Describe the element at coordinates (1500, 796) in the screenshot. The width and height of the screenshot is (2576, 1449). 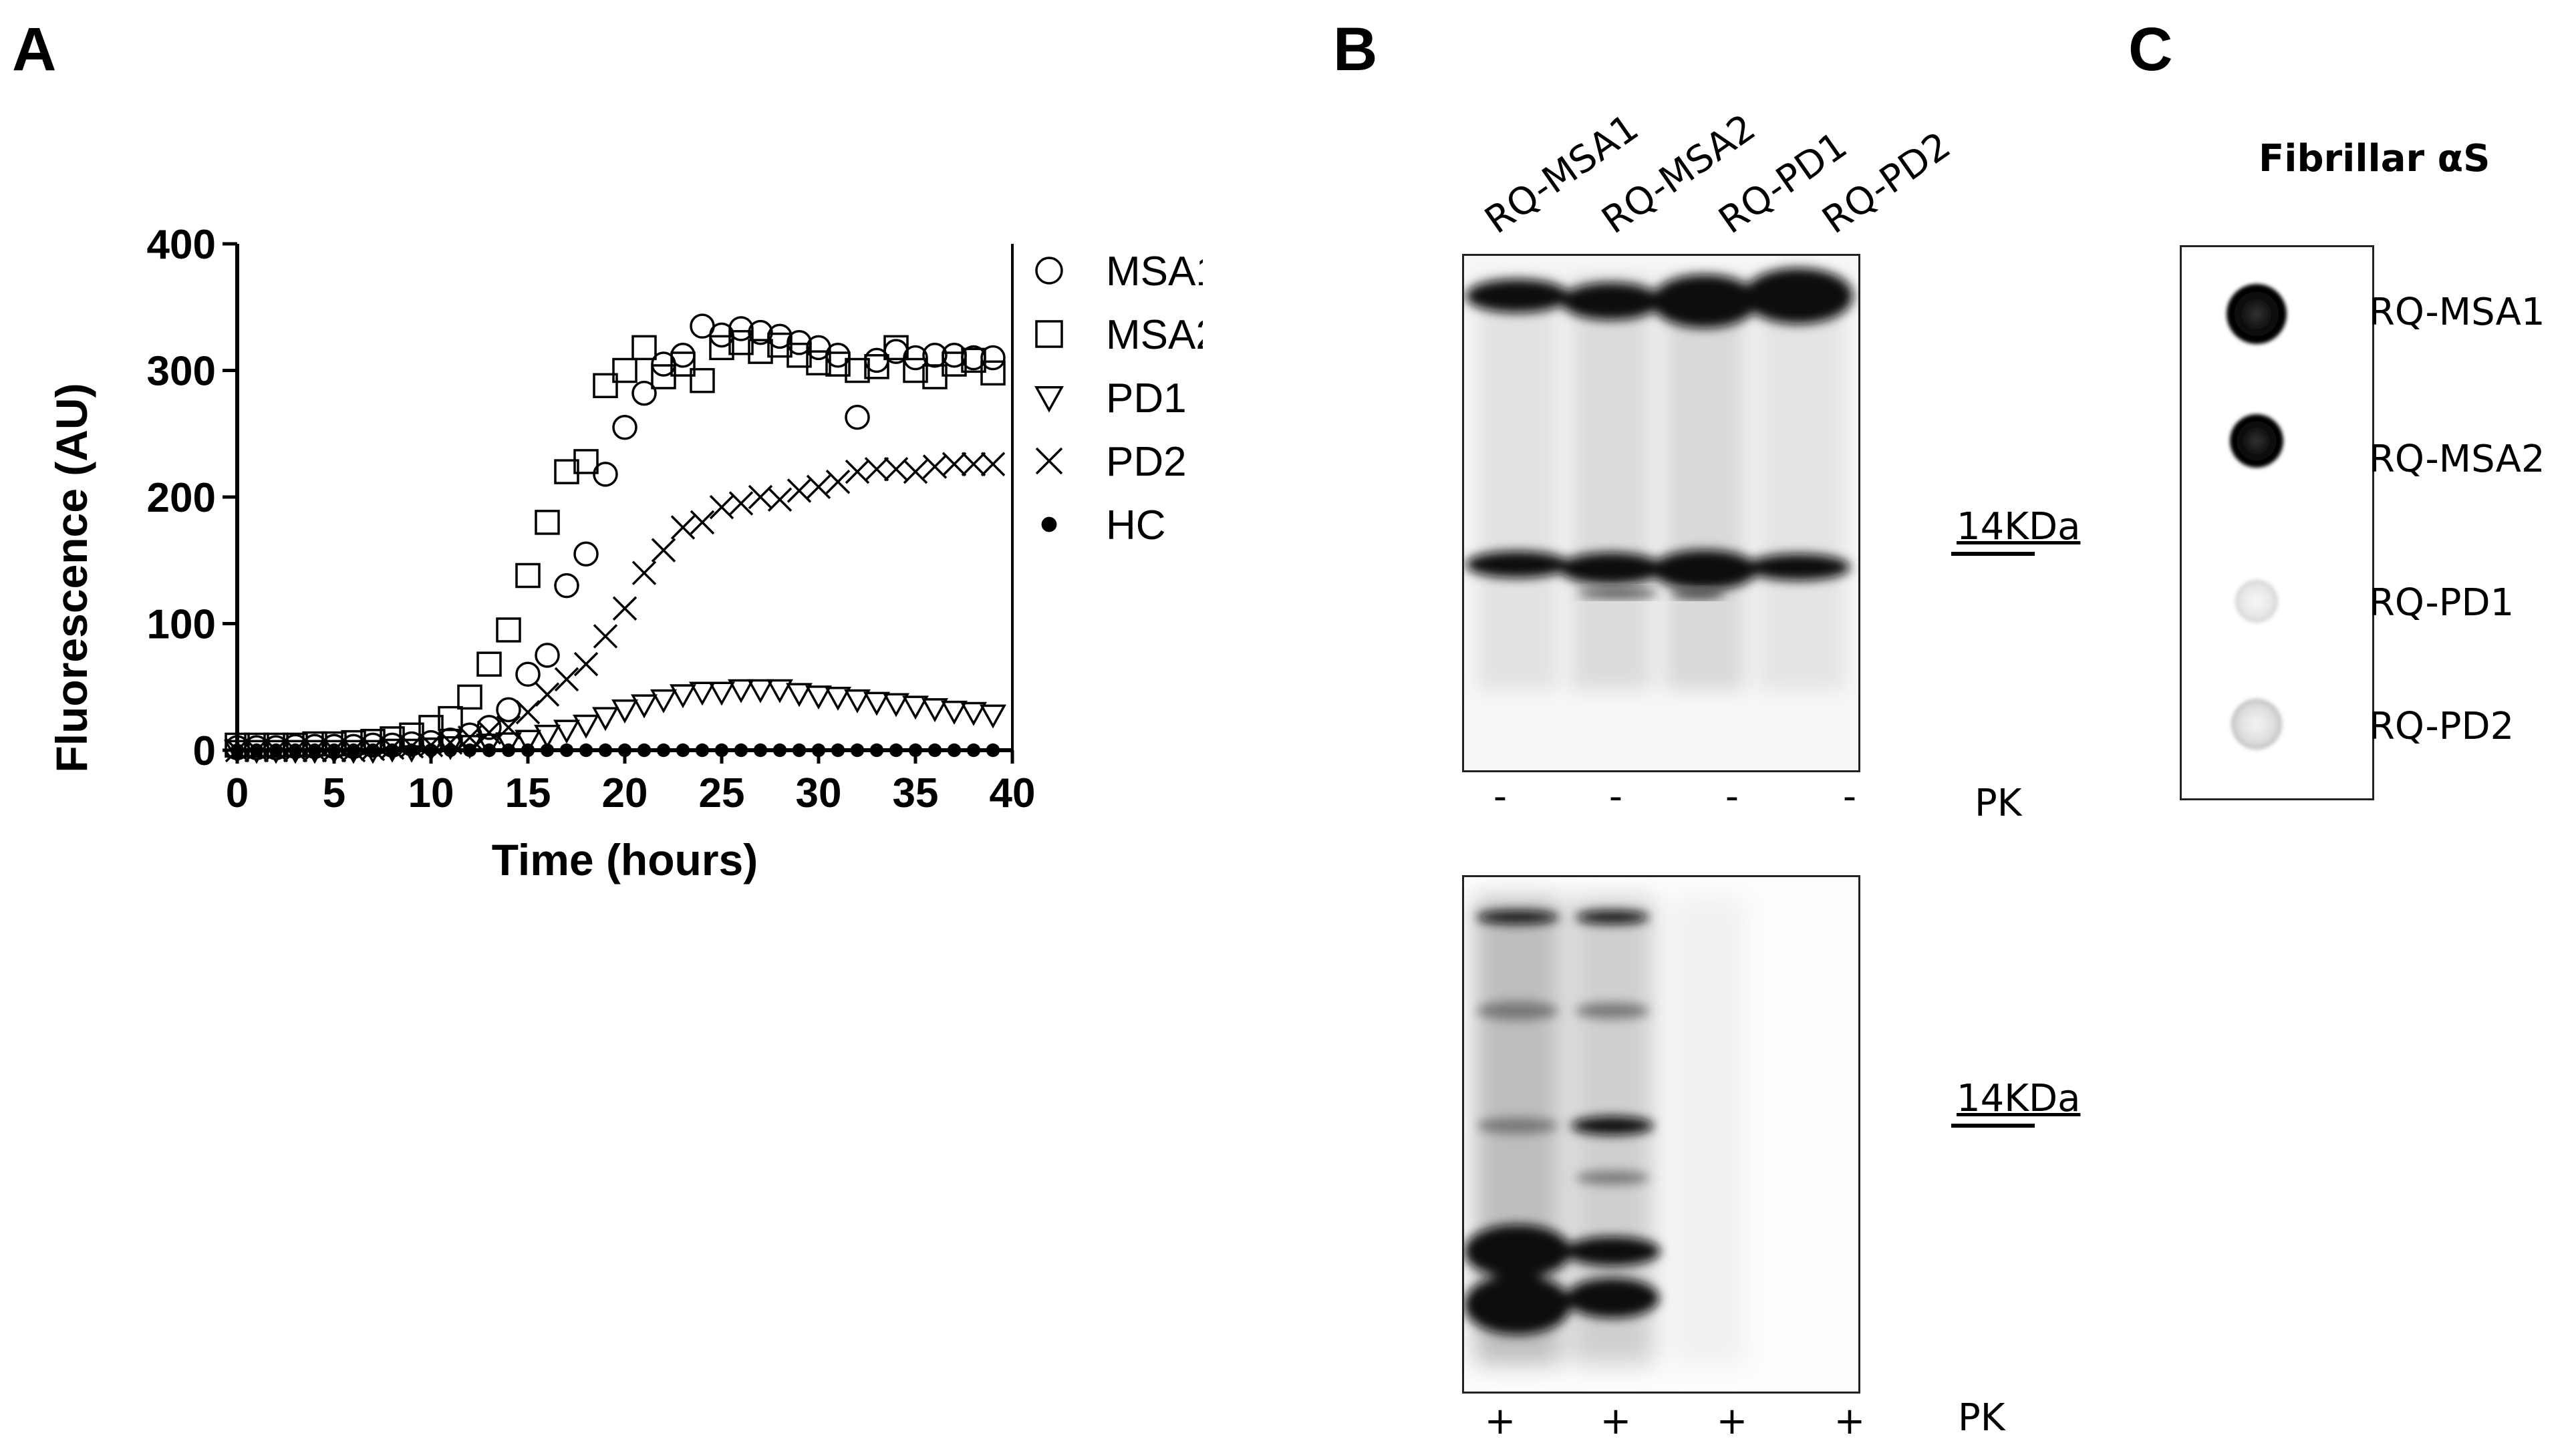
I see `pk-sign-top: -` at that location.